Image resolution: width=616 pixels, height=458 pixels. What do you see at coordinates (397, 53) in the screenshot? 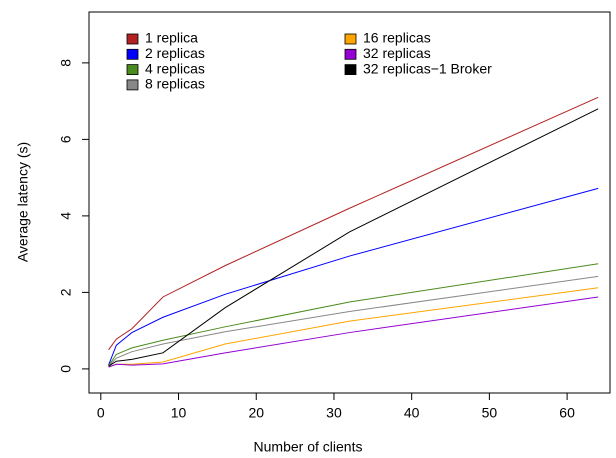
I see `legend-label: 32 replicas` at bounding box center [397, 53].